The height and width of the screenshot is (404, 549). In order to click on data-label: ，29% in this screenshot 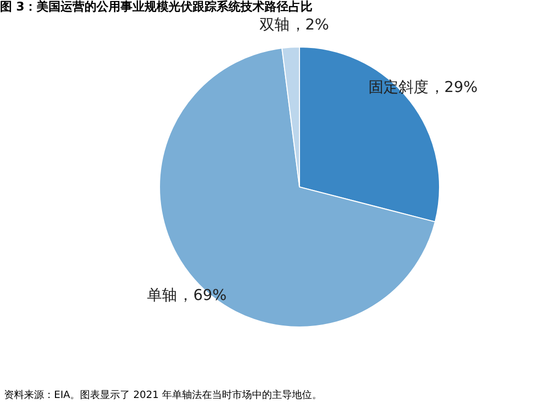, I will do `click(453, 87)`.